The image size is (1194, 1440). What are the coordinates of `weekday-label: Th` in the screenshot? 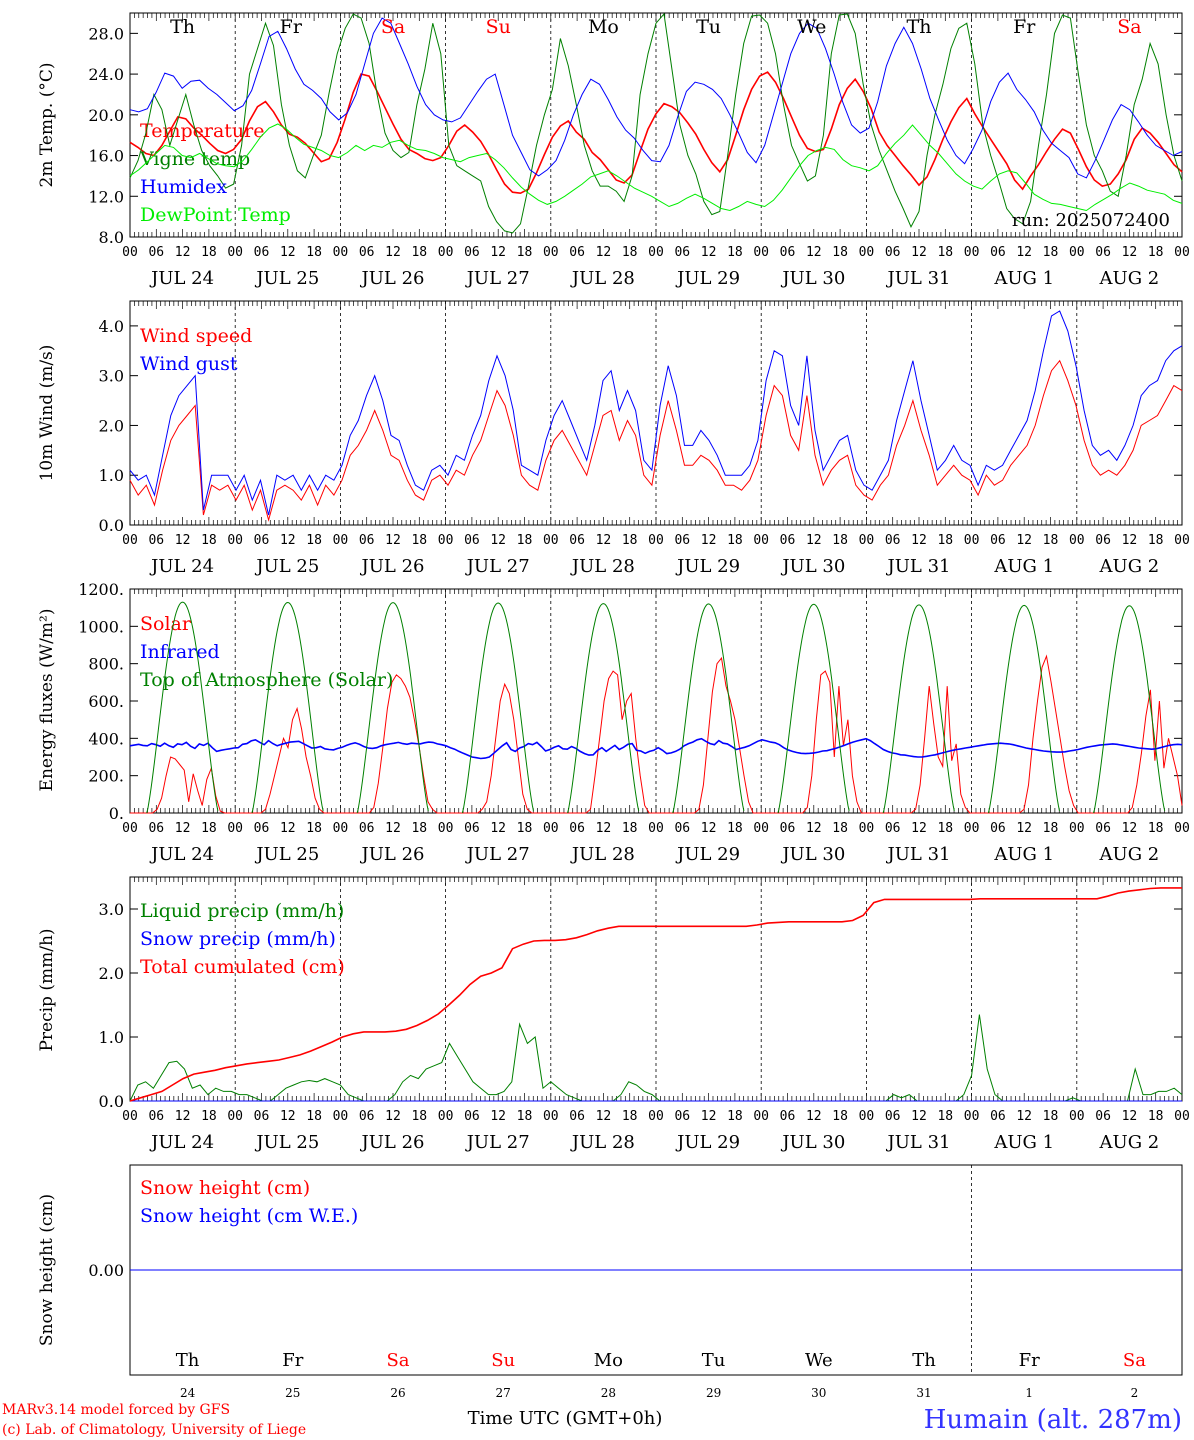 It's located at (924, 1360).